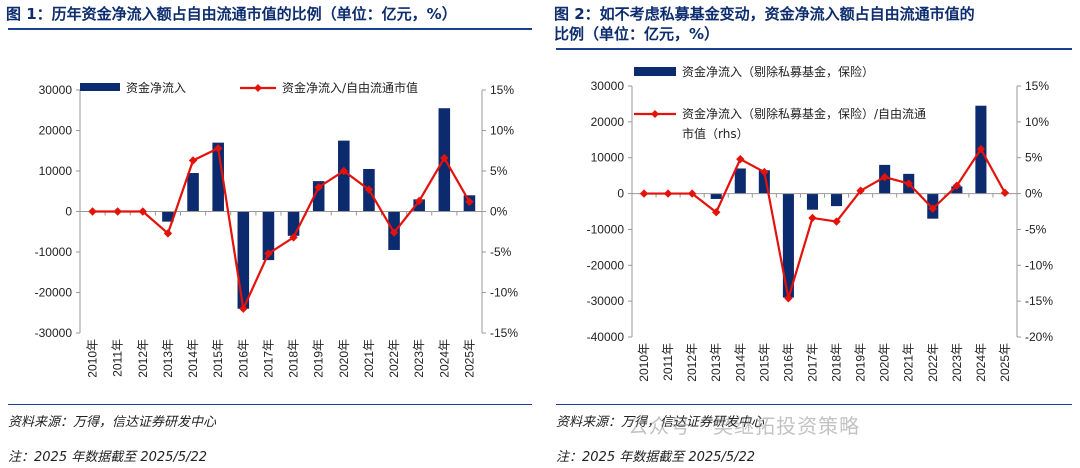 The image size is (1080, 468). Describe the element at coordinates (608, 122) in the screenshot. I see `y-tick-label-left: 20000` at that location.